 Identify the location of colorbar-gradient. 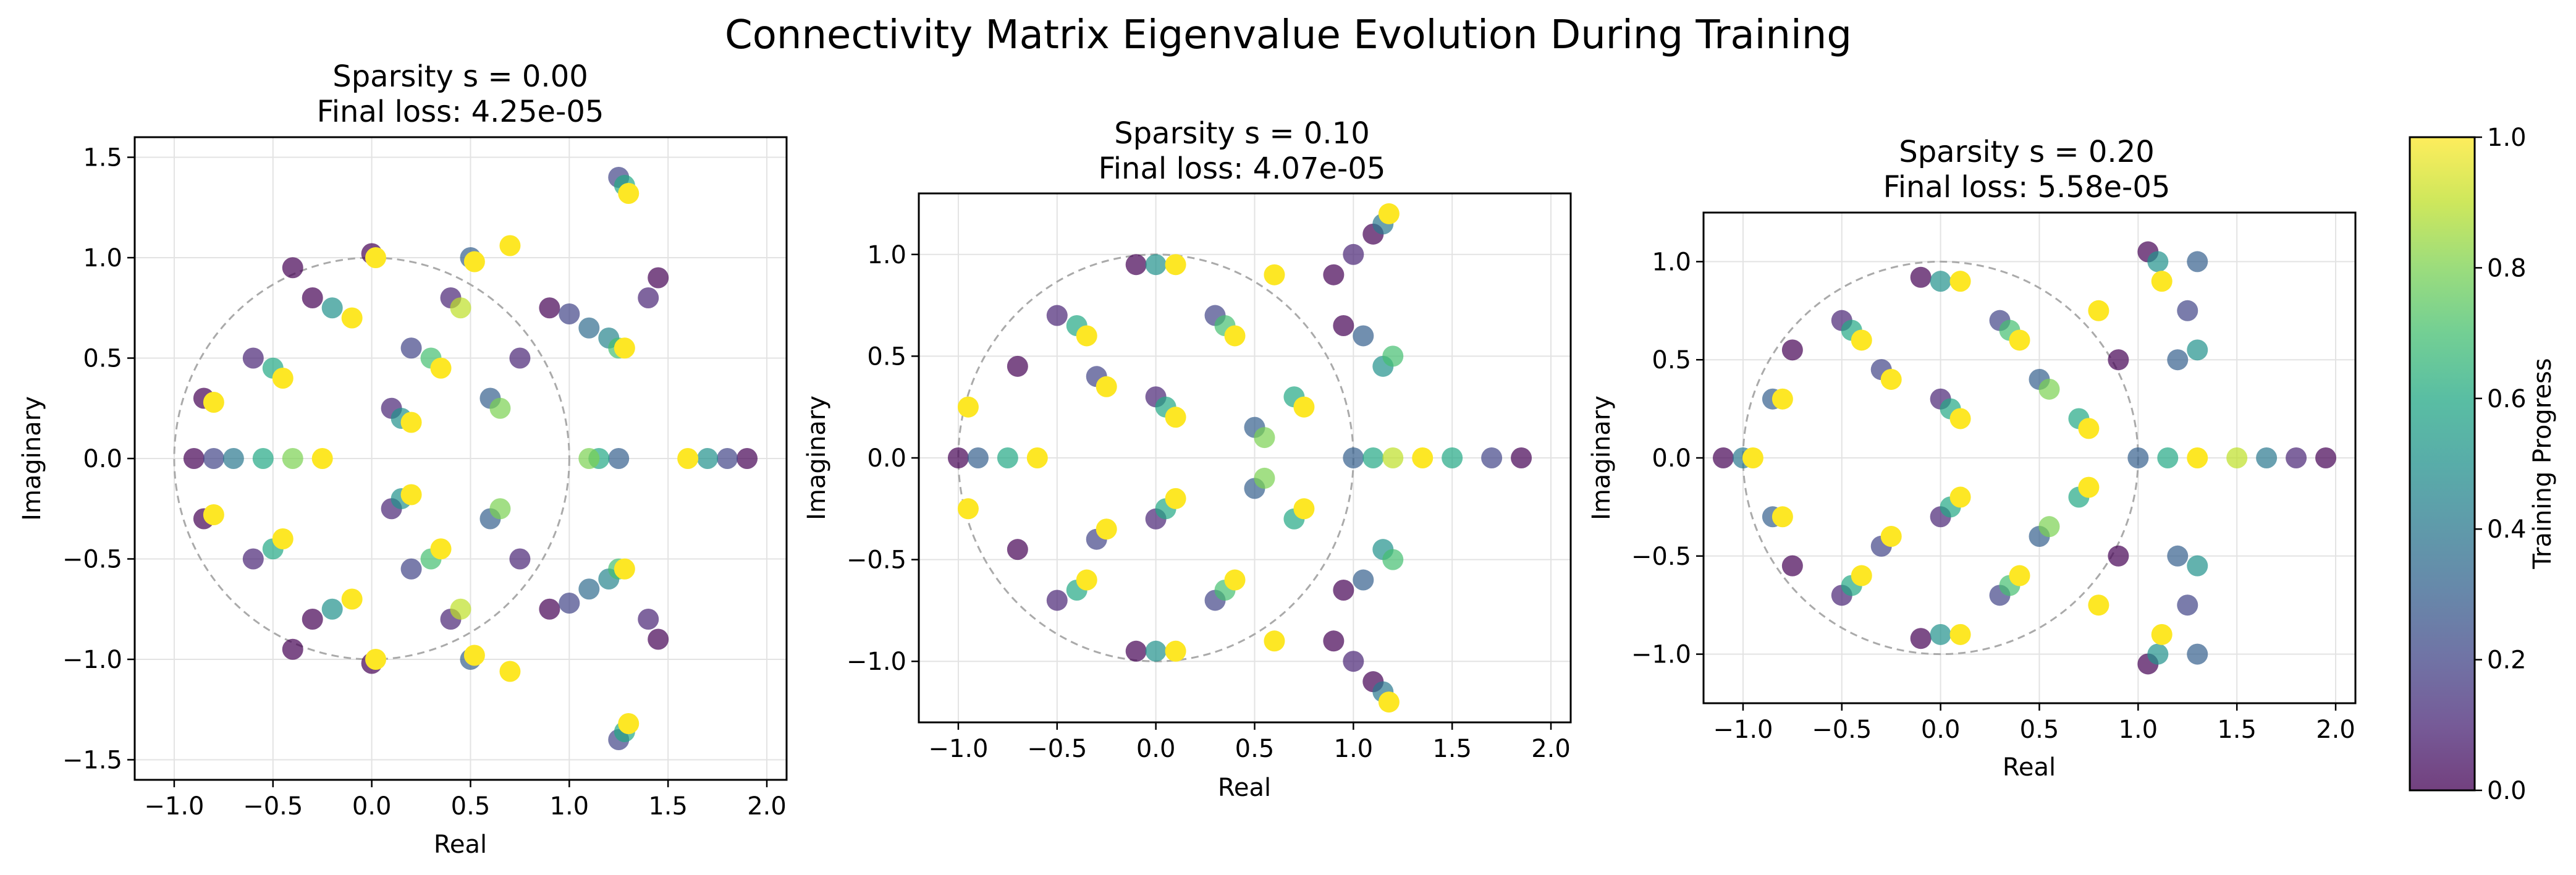
(2442, 463).